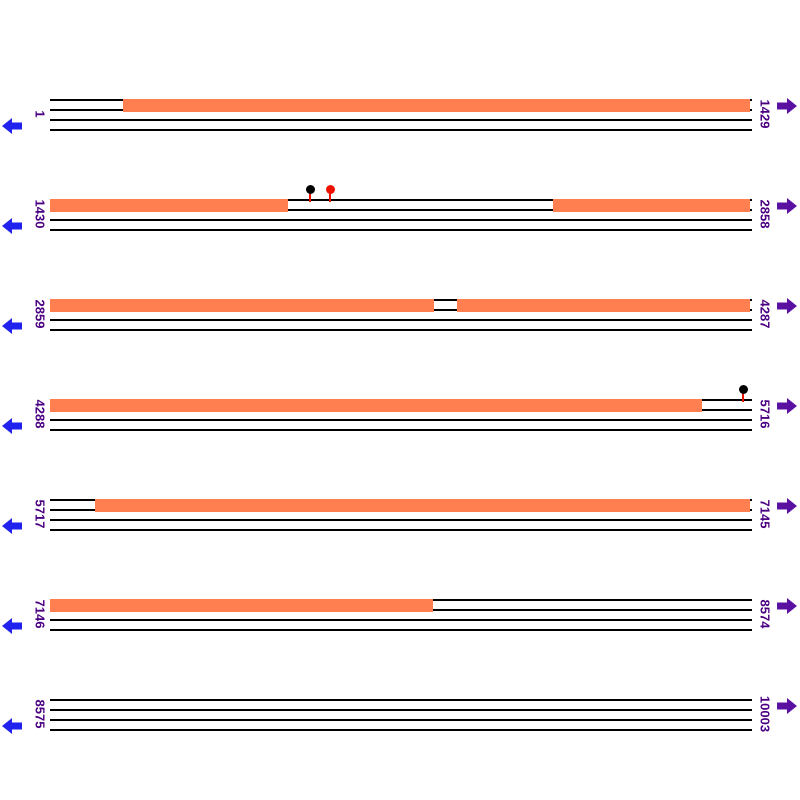  What do you see at coordinates (40, 514) in the screenshot?
I see `row-start-coordinate: 5717` at bounding box center [40, 514].